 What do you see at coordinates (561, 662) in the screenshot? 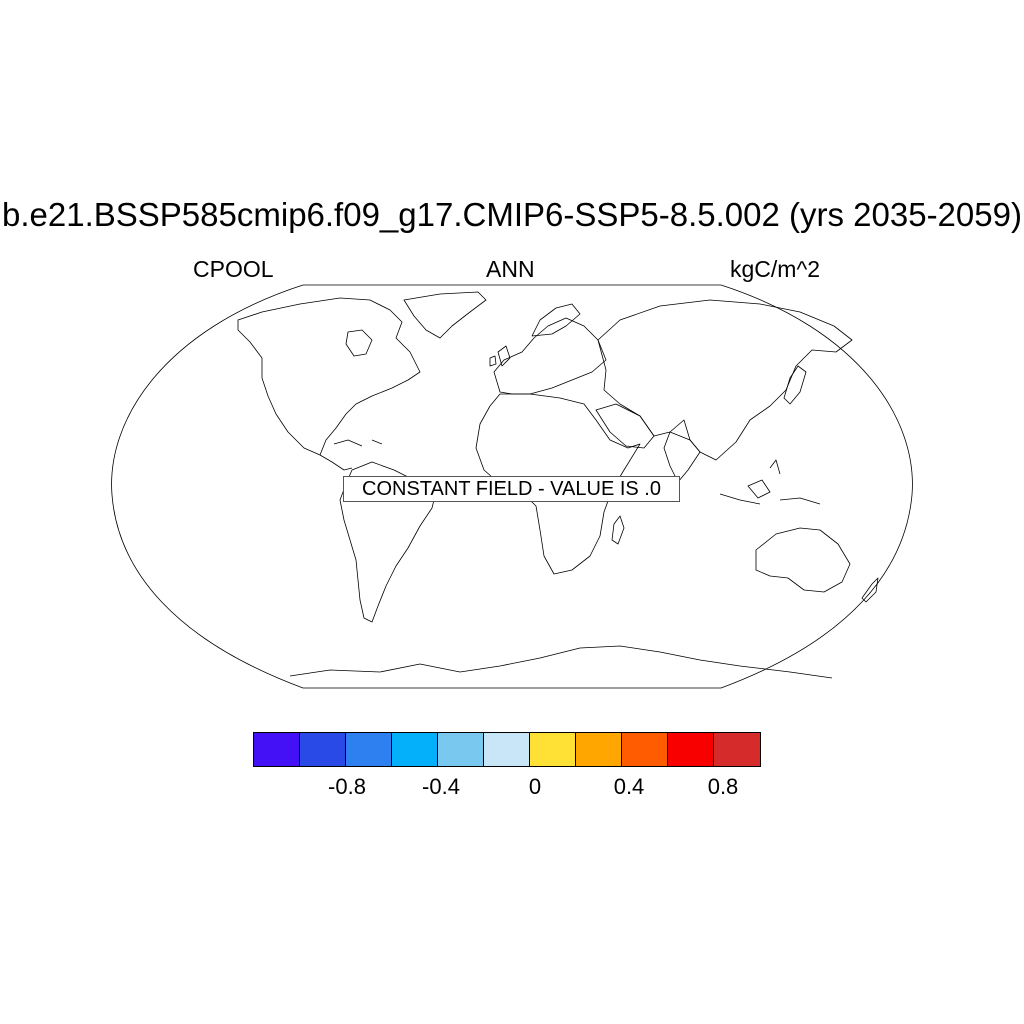
I see `coastline-antarctica` at bounding box center [561, 662].